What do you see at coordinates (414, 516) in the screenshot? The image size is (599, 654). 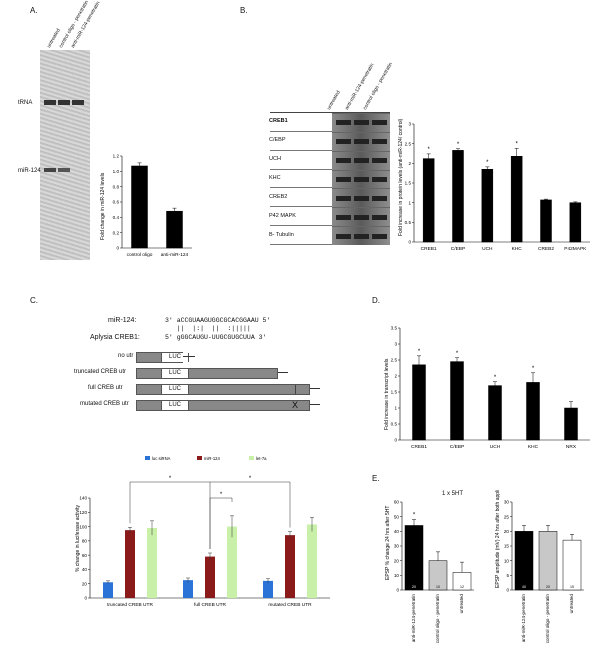 I see `e1-significance-star: *` at bounding box center [414, 516].